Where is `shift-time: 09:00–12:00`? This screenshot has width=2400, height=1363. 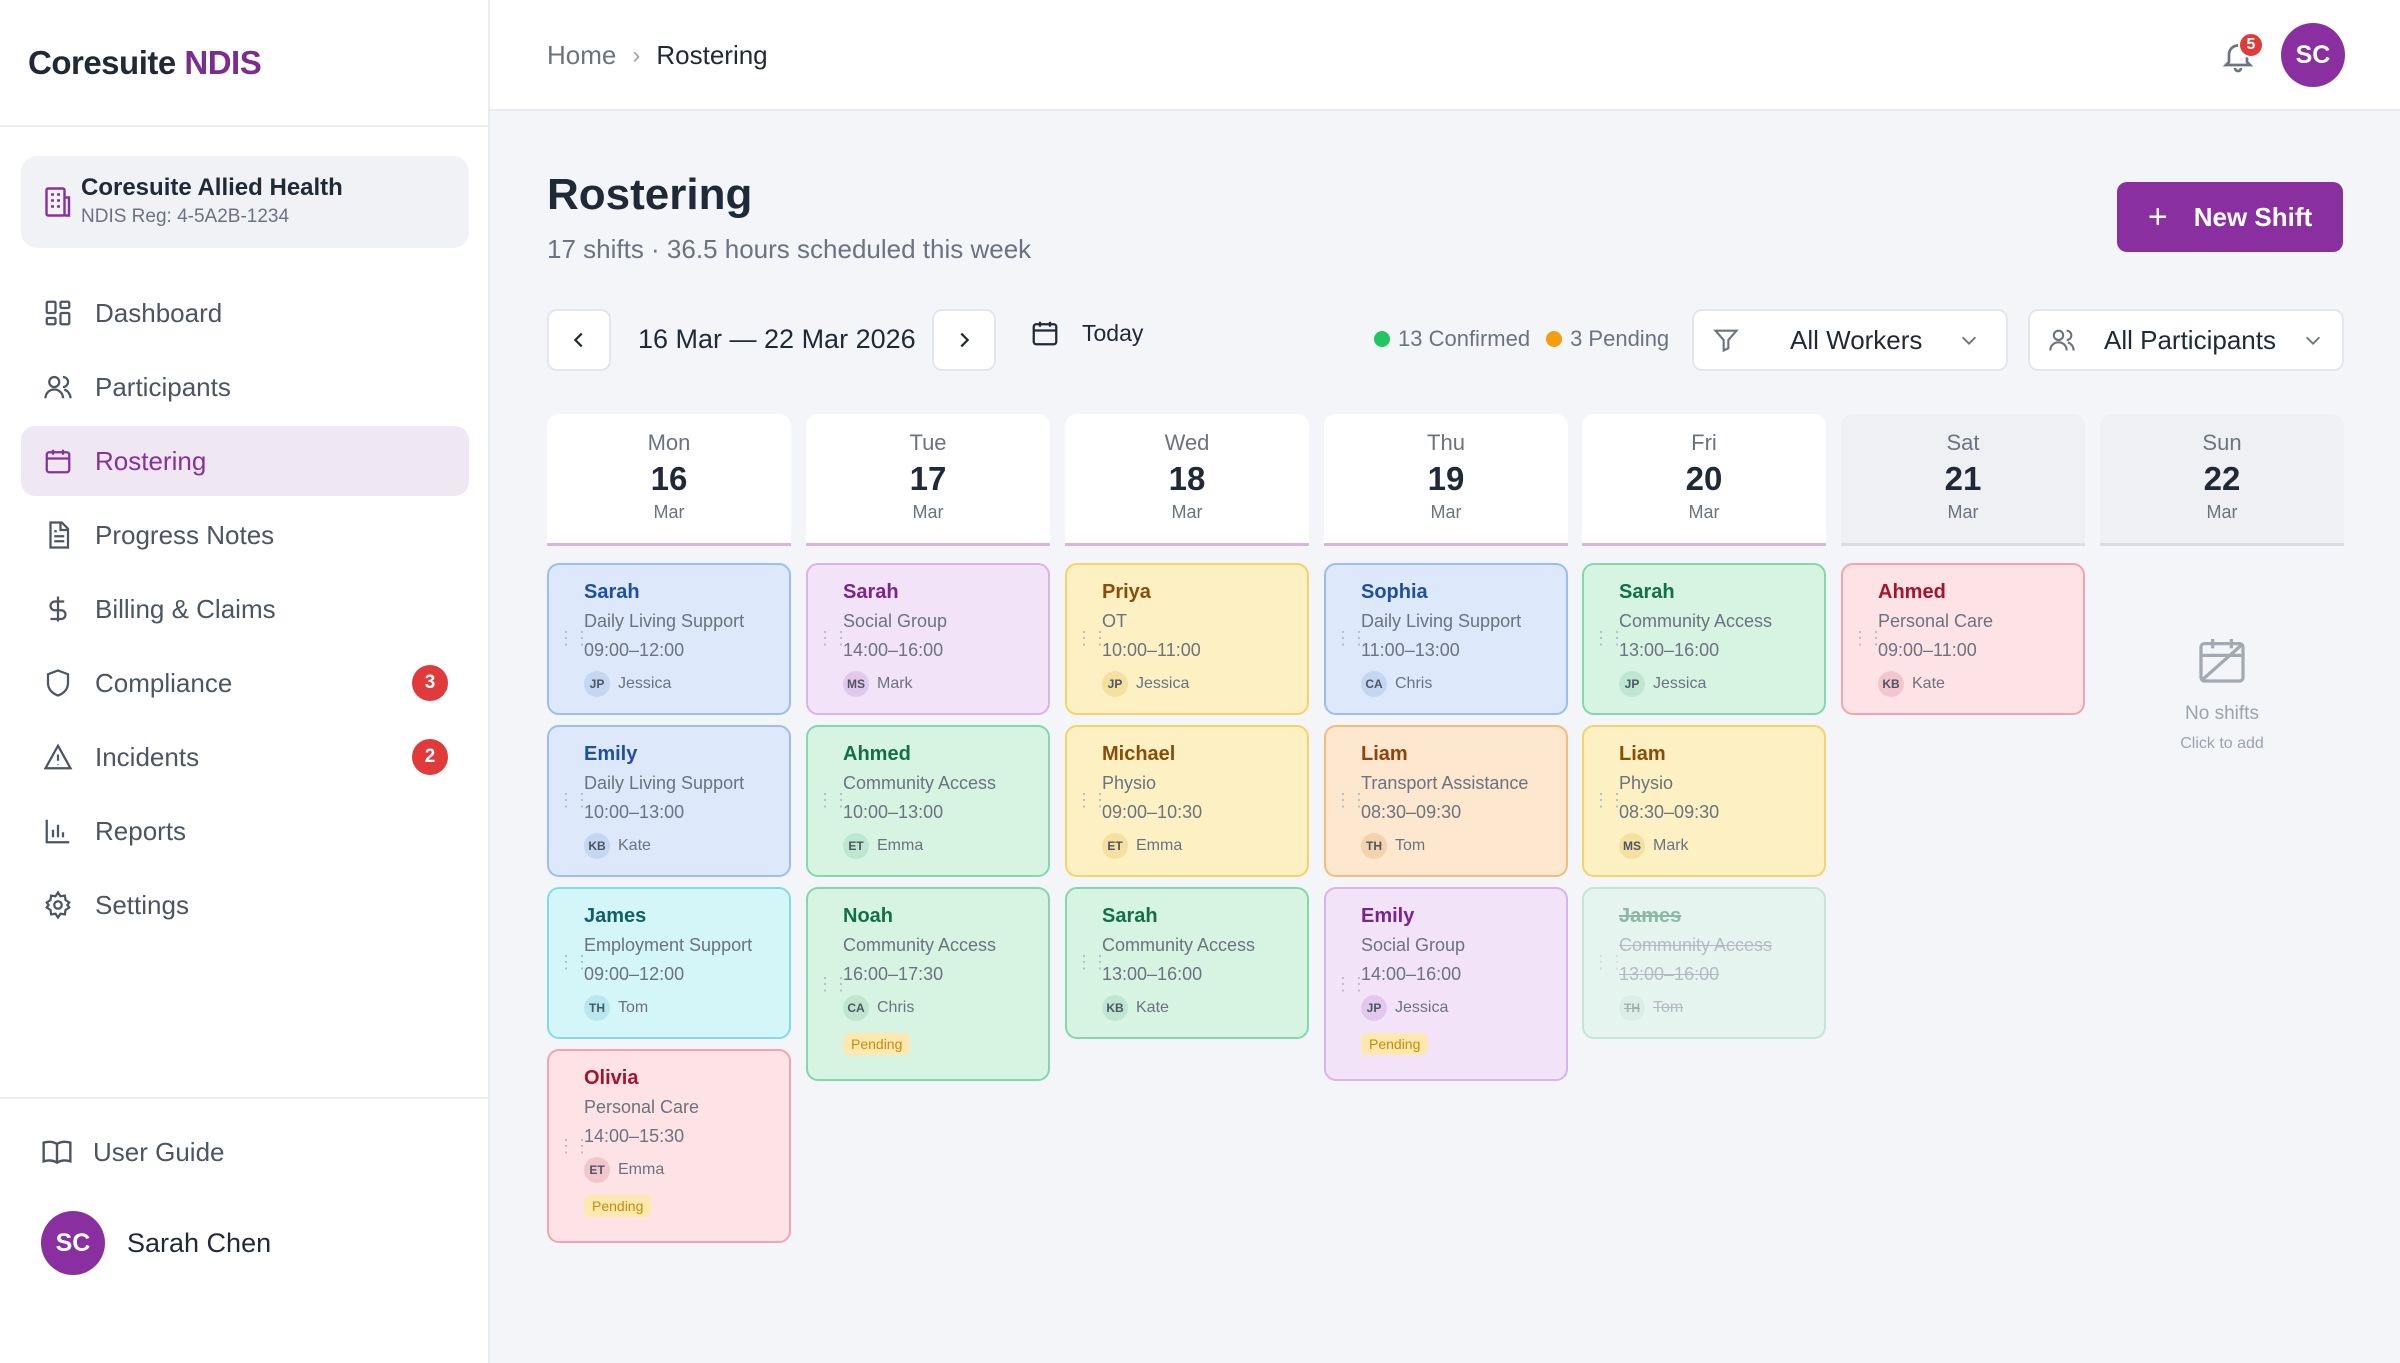 shift-time: 09:00–12:00 is located at coordinates (634, 650).